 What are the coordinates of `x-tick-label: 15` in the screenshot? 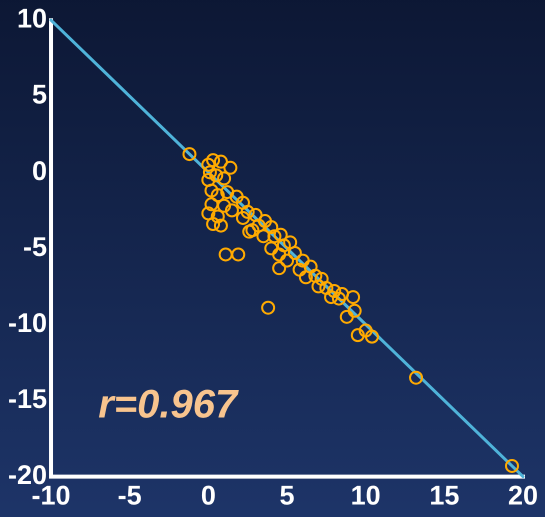 It's located at (444, 495).